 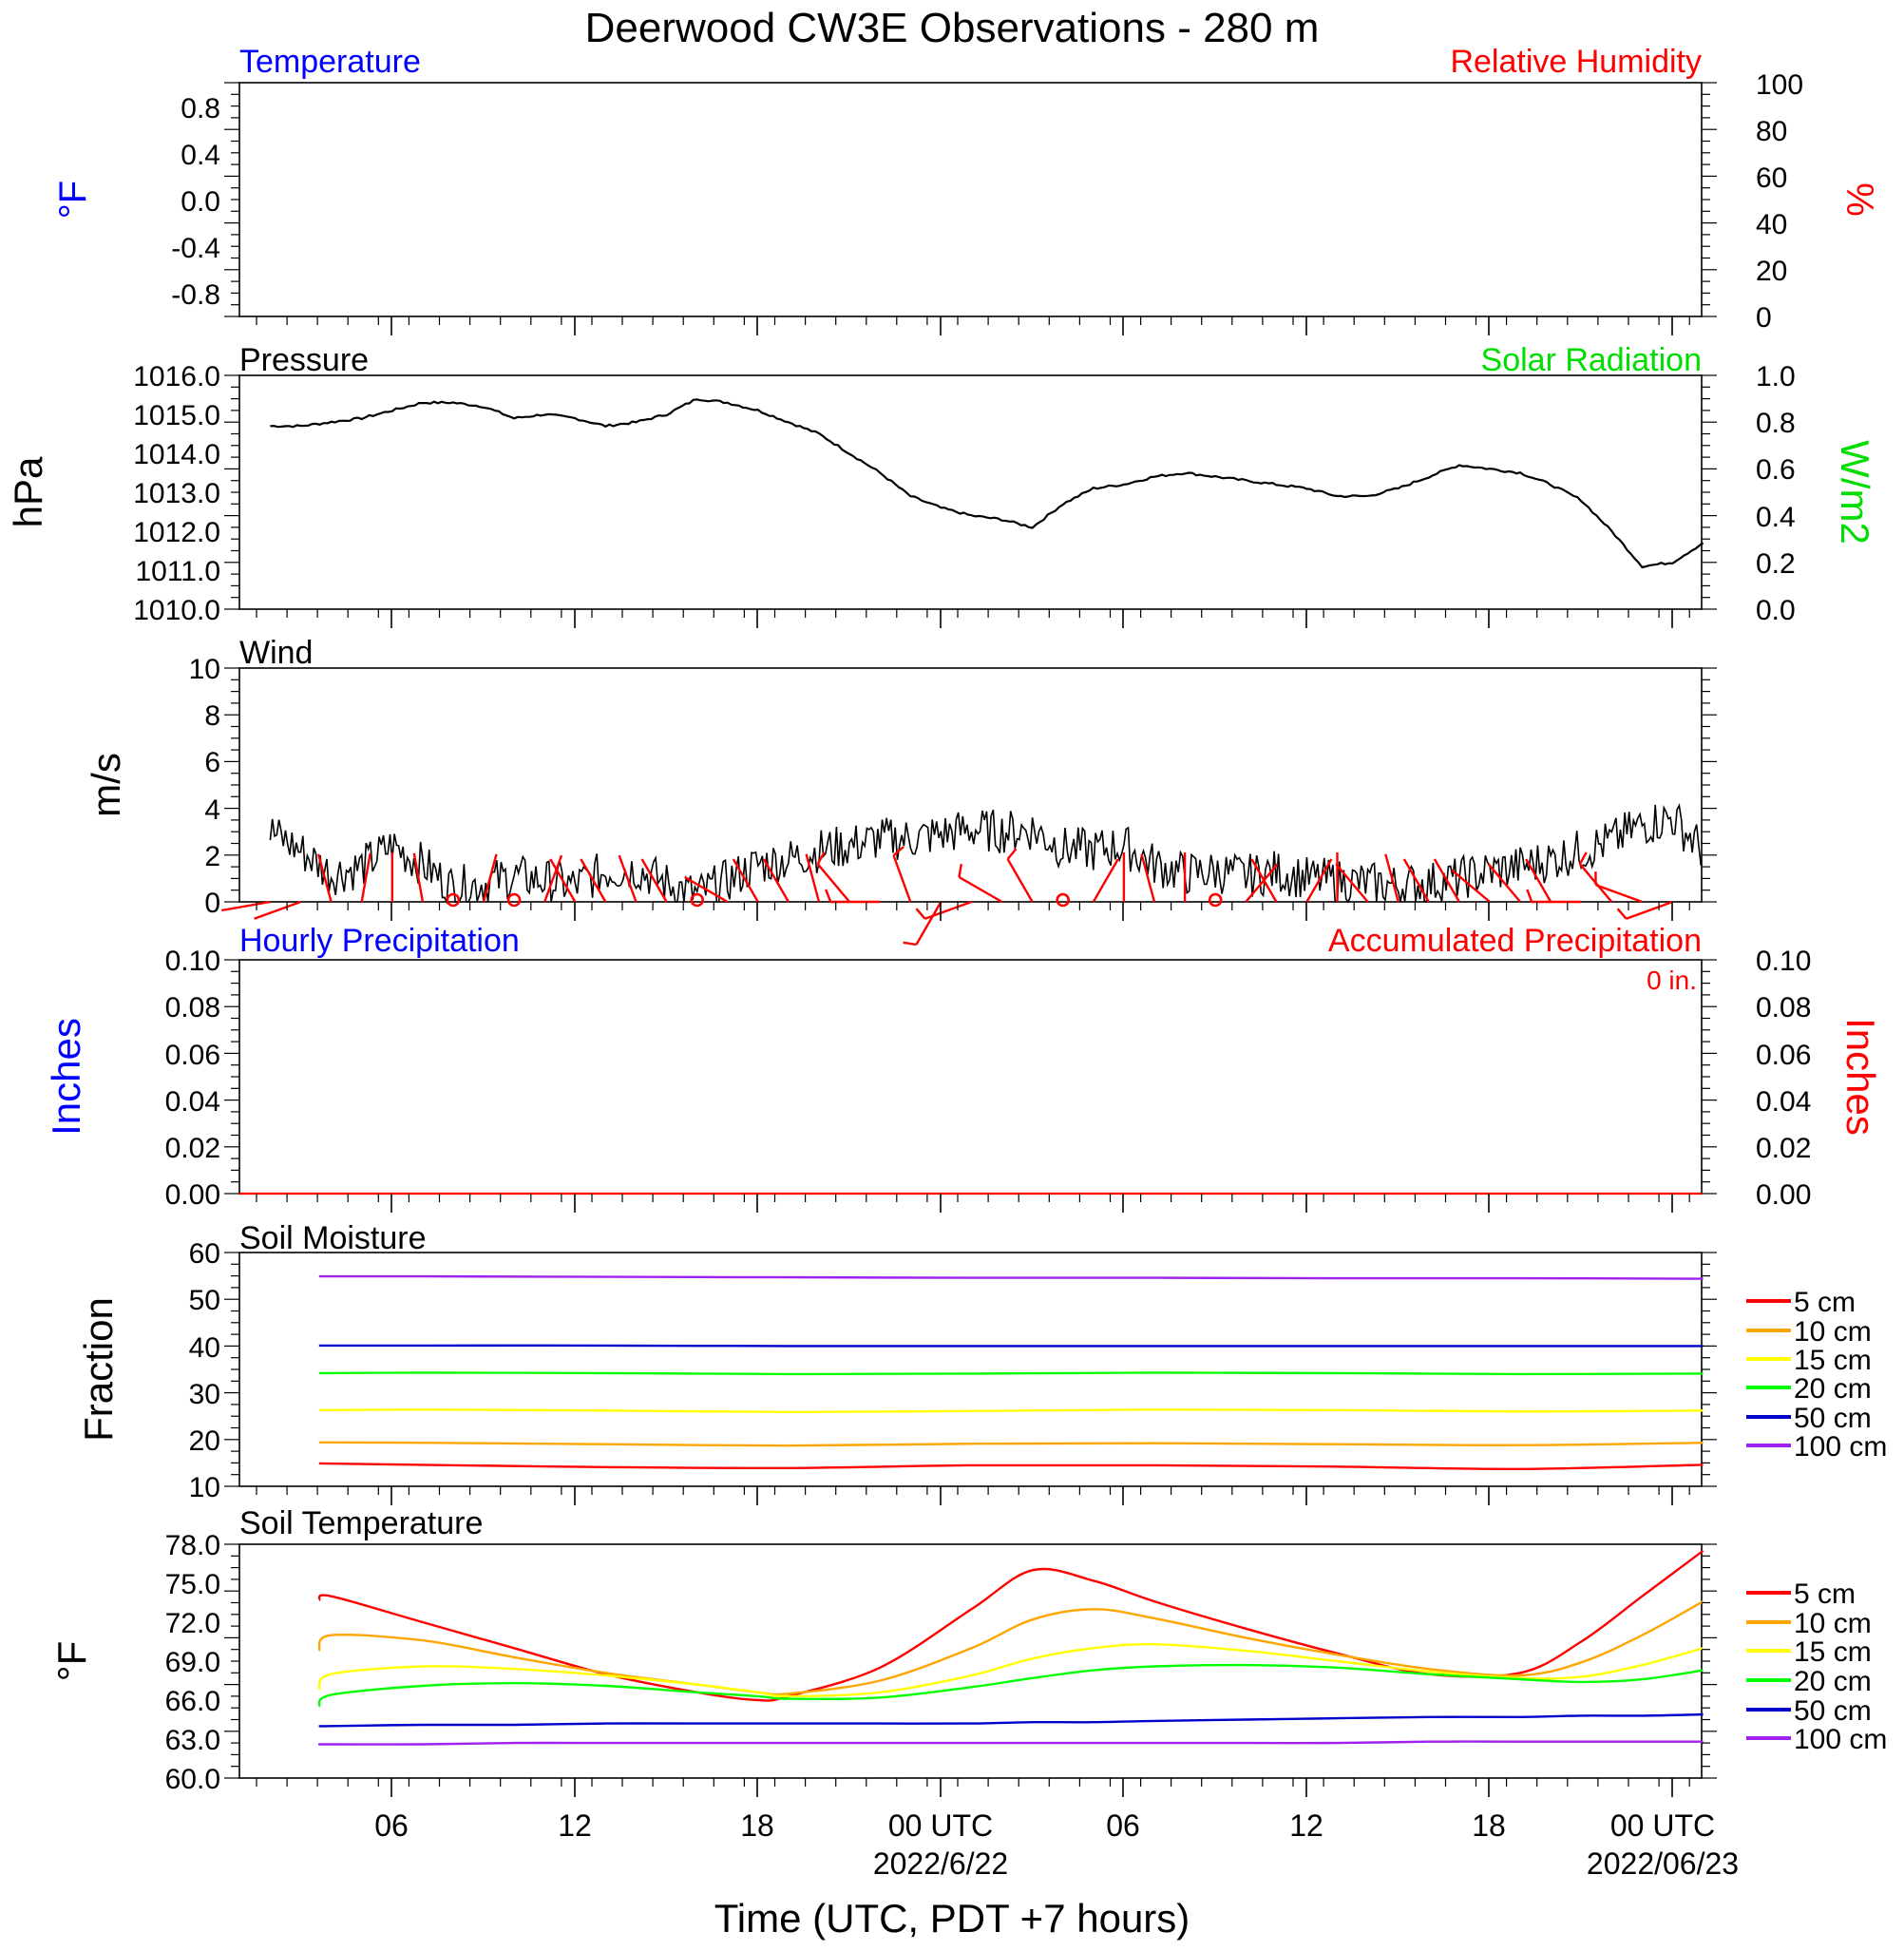 I want to click on accum-precip-tick-label: 0.10, so click(x=1783, y=962).